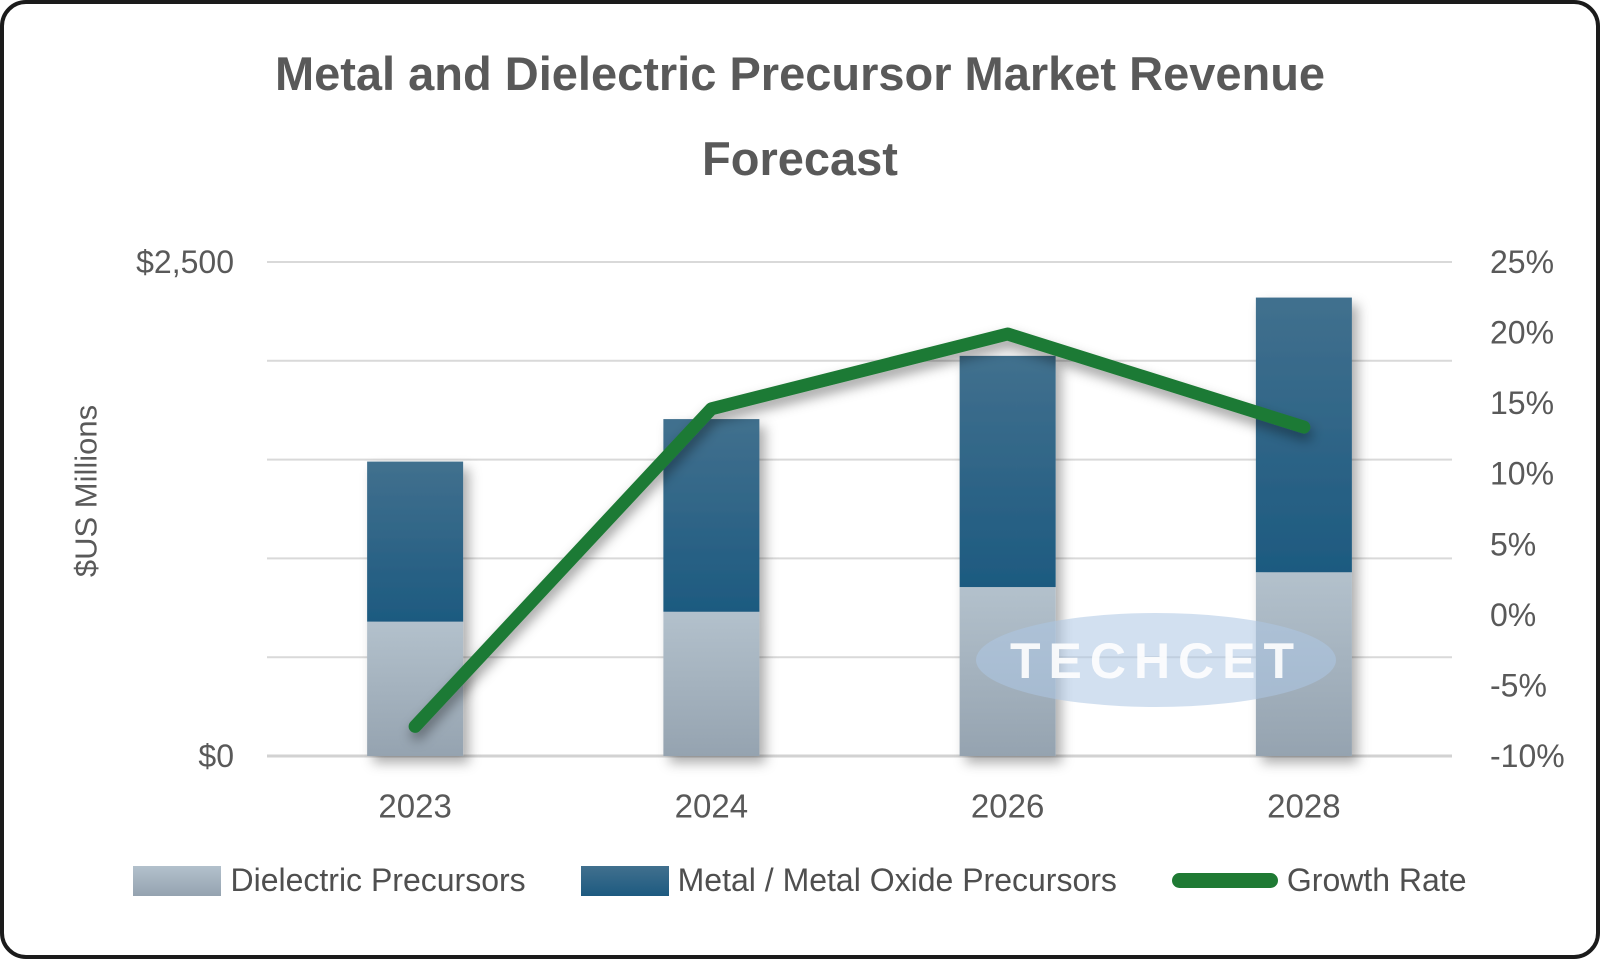  Describe the element at coordinates (216, 756) in the screenshot. I see `left-axis-tick: $0` at that location.